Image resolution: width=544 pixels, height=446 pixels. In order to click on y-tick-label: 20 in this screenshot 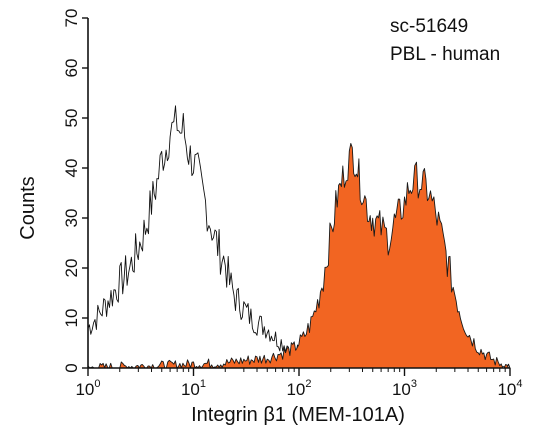, I will do `click(71, 268)`.